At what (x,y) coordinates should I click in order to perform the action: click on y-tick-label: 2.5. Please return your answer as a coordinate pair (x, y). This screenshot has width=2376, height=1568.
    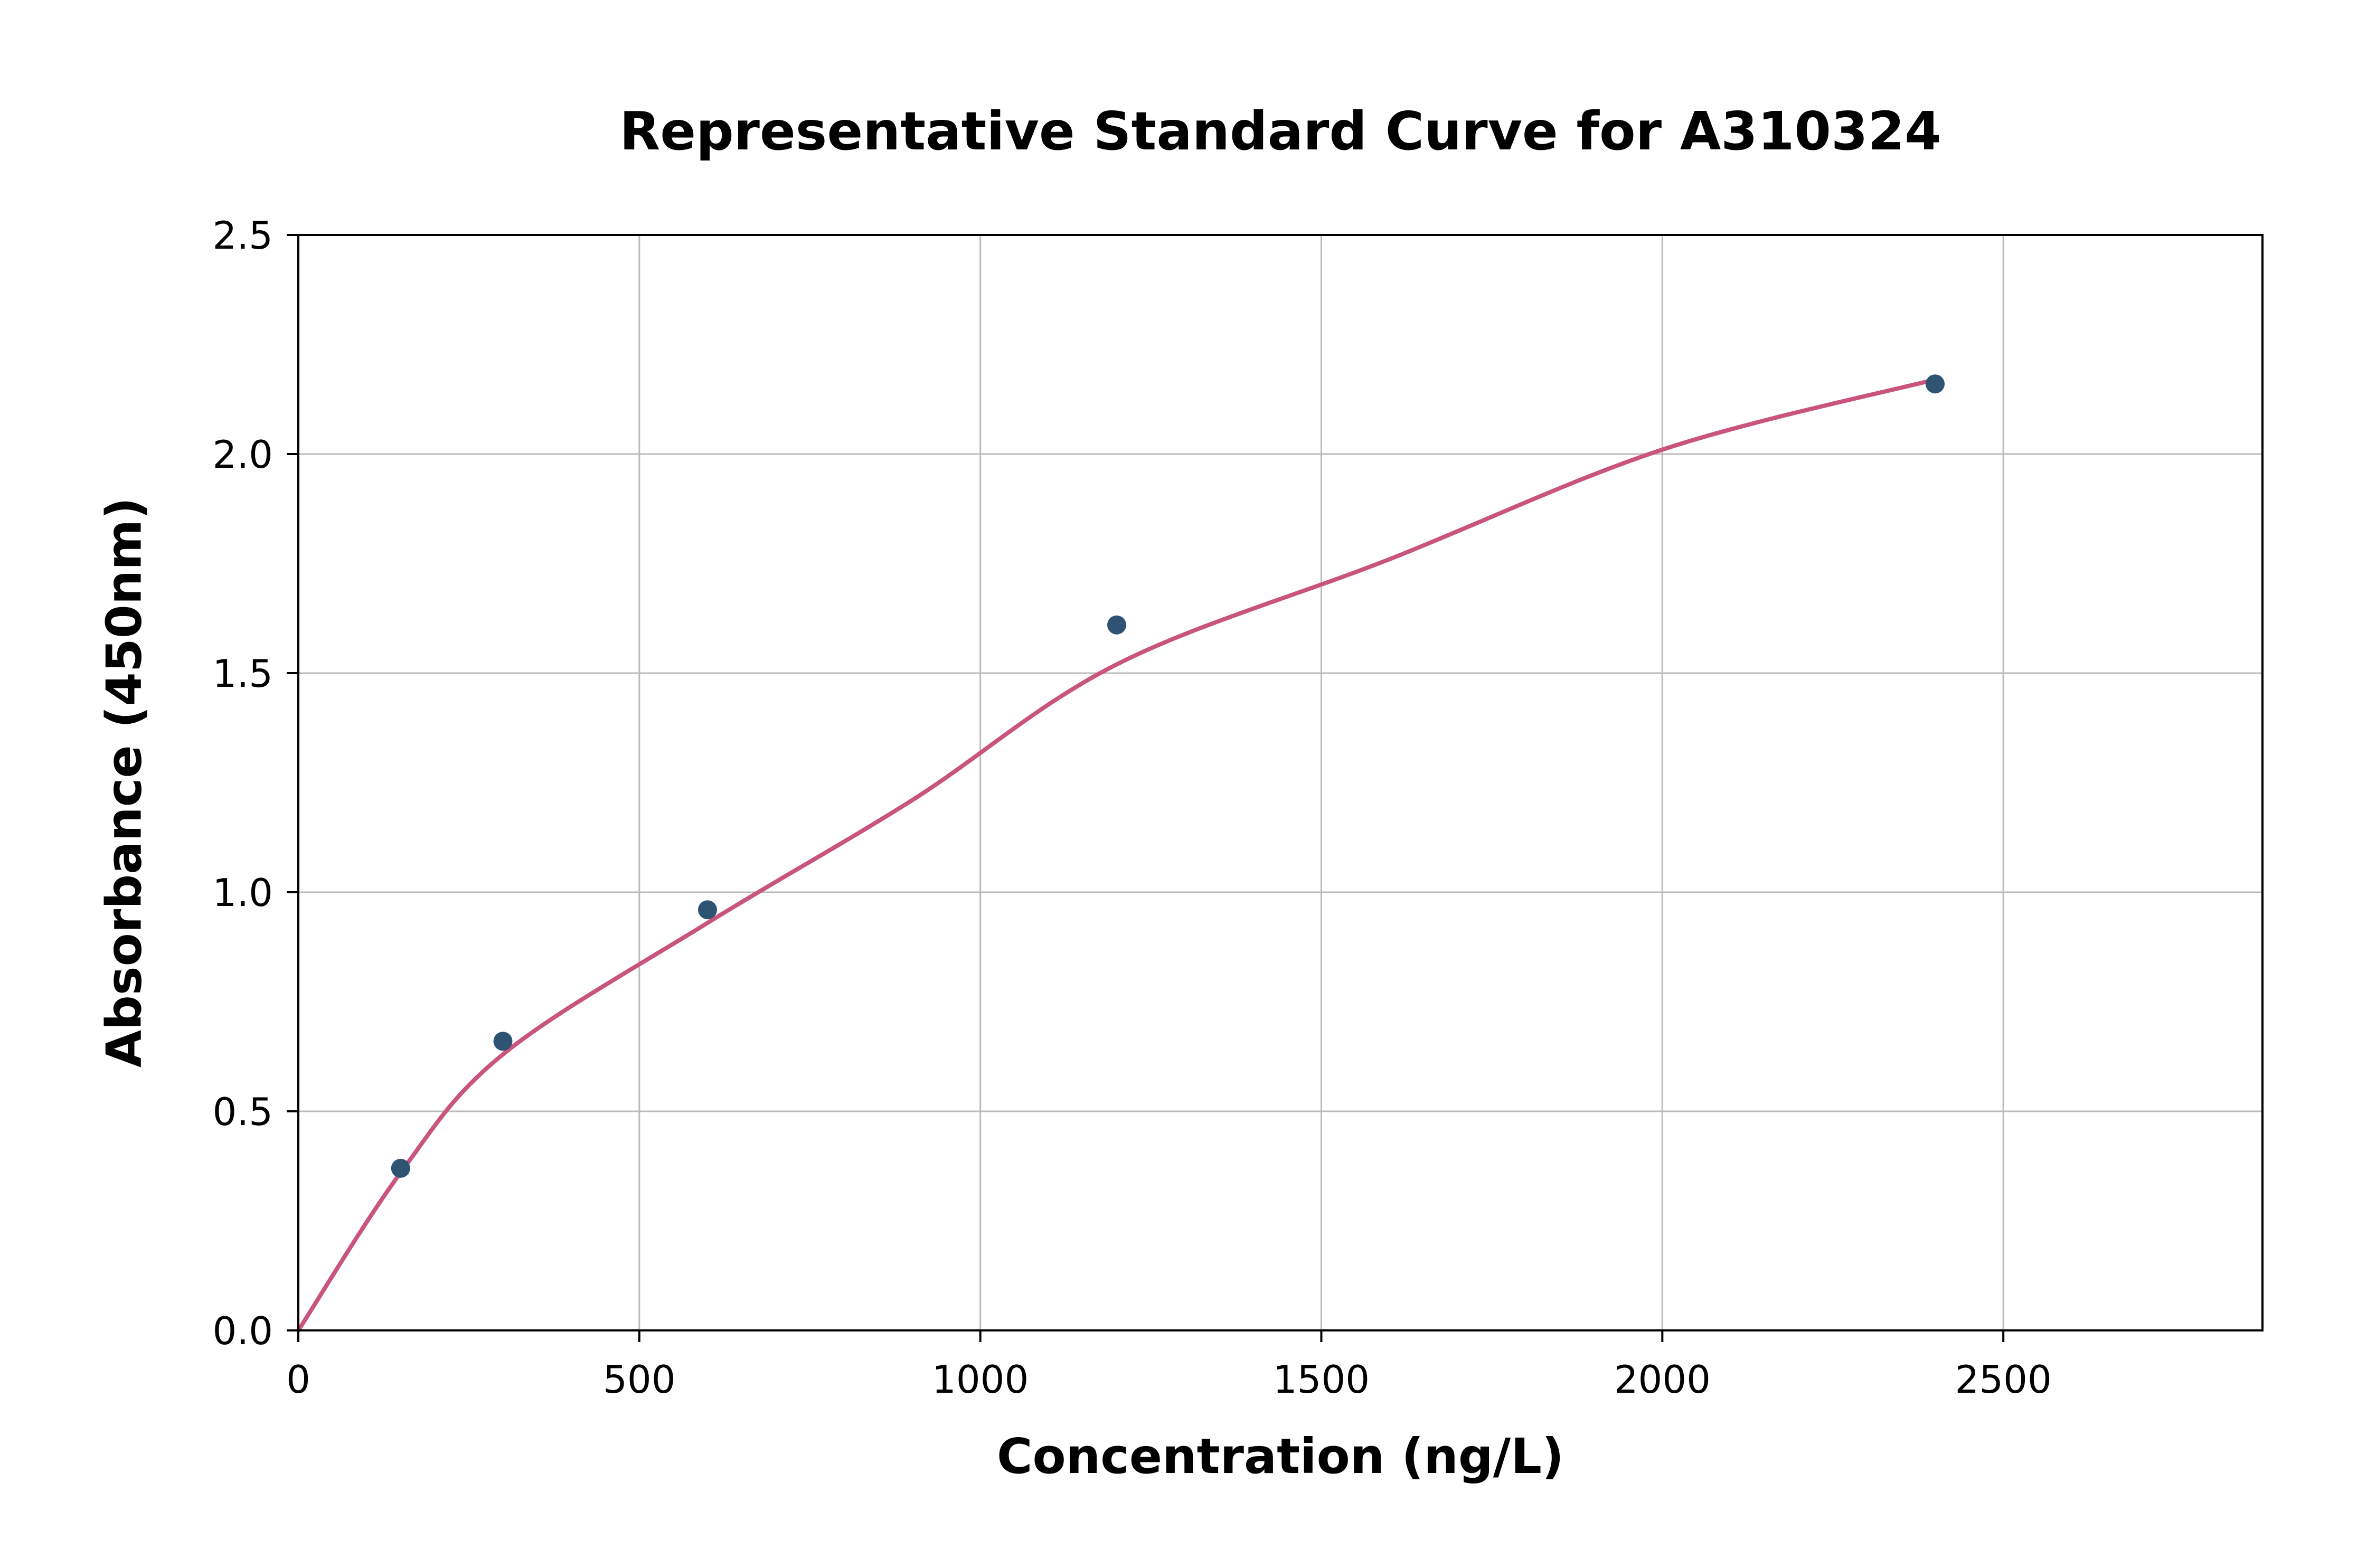
    Looking at the image, I should click on (243, 235).